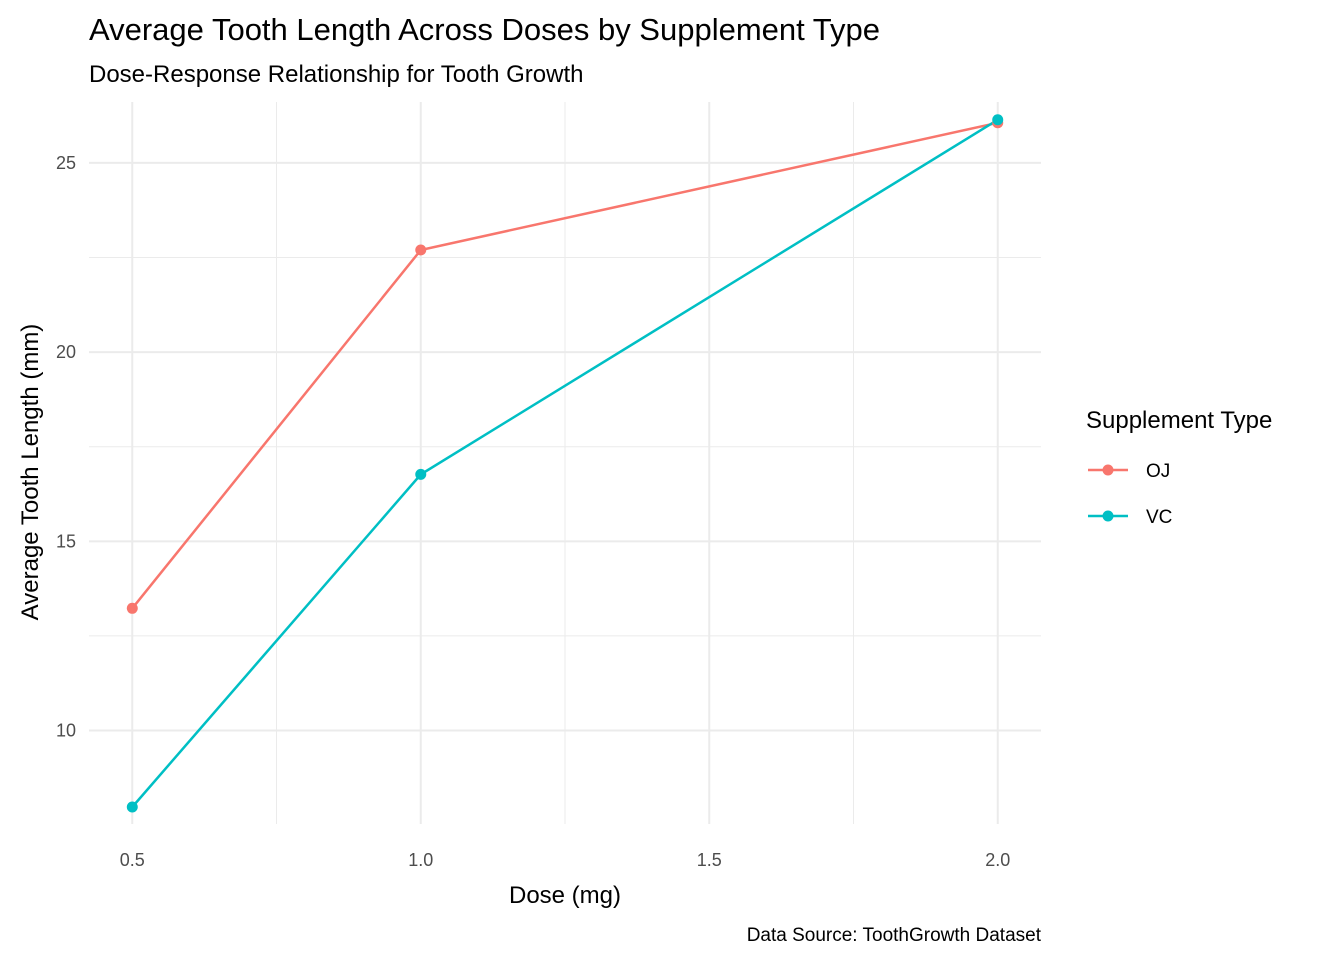  I want to click on x-tick-label: 2.0, so click(997, 860).